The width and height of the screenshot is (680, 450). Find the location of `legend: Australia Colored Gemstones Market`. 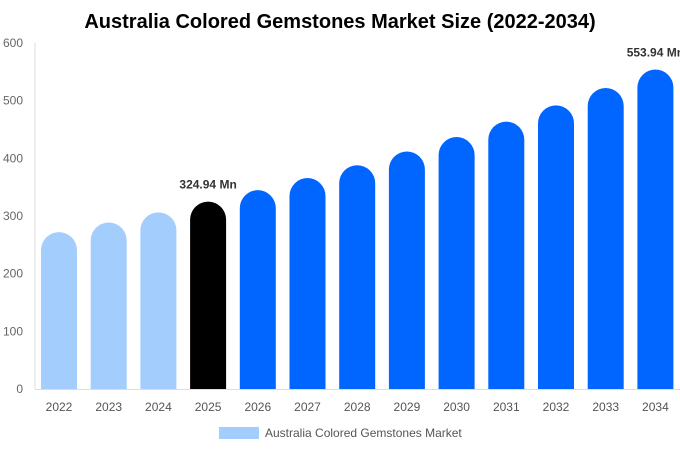

legend: Australia Colored Gemstones Market is located at coordinates (340, 433).